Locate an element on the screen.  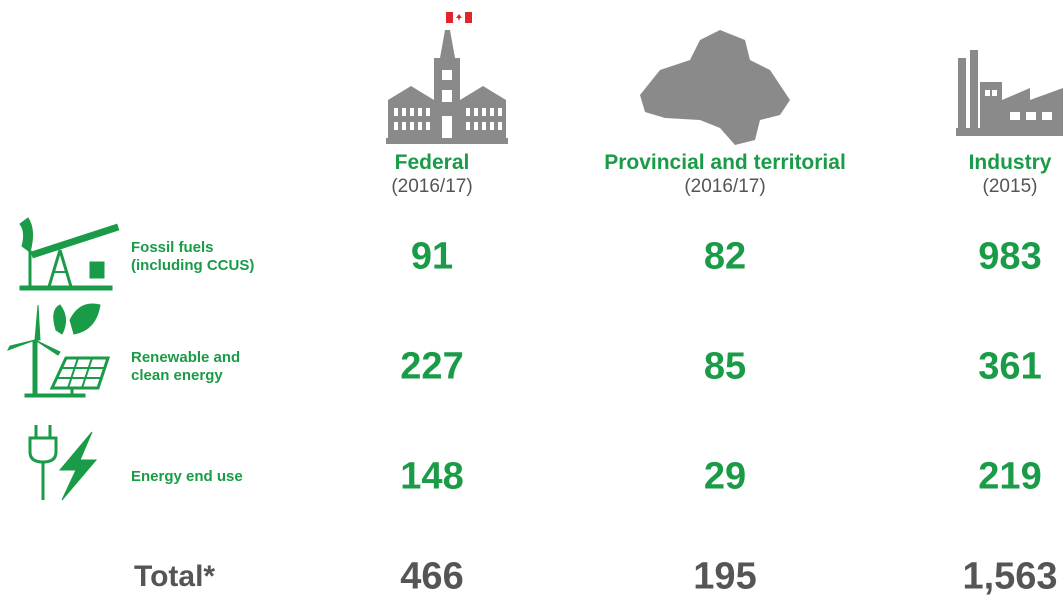
row-label: Energy end use is located at coordinates (187, 476).